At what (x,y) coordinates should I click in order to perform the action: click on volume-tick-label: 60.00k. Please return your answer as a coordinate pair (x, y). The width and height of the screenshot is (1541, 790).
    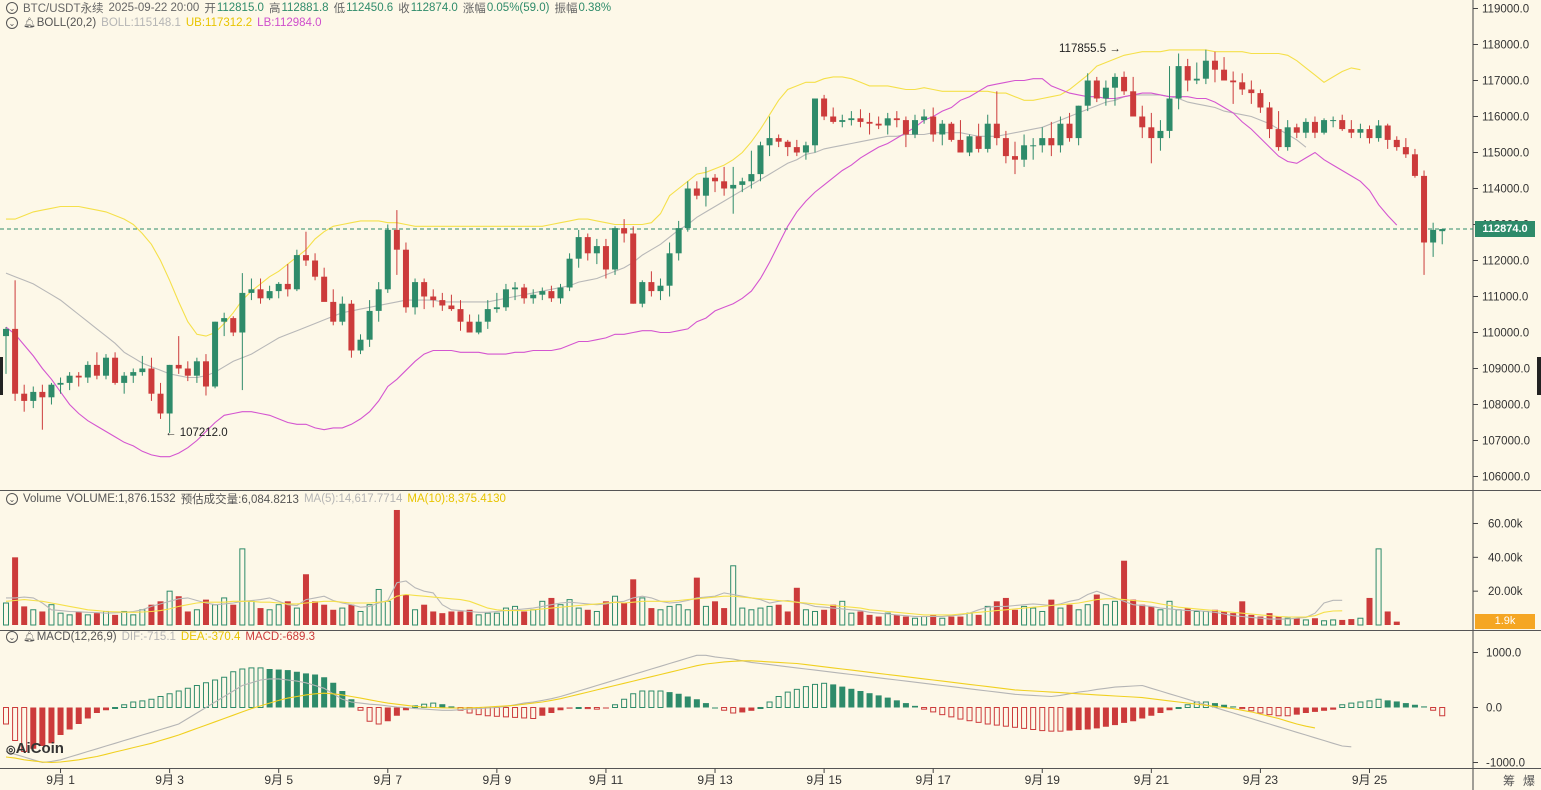
    Looking at the image, I should click on (1505, 525).